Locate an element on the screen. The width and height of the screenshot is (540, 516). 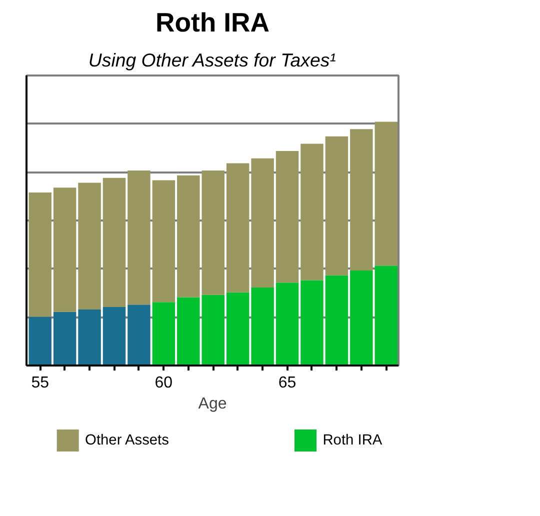
x-tick-label: 55 is located at coordinates (40, 383).